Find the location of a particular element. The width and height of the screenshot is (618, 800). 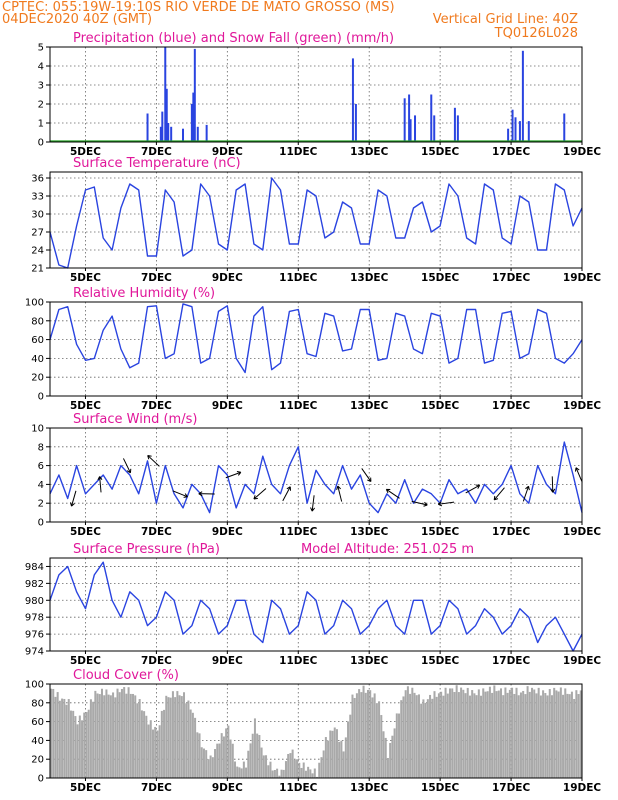

y-tick-label: 40 is located at coordinates (37, 359).